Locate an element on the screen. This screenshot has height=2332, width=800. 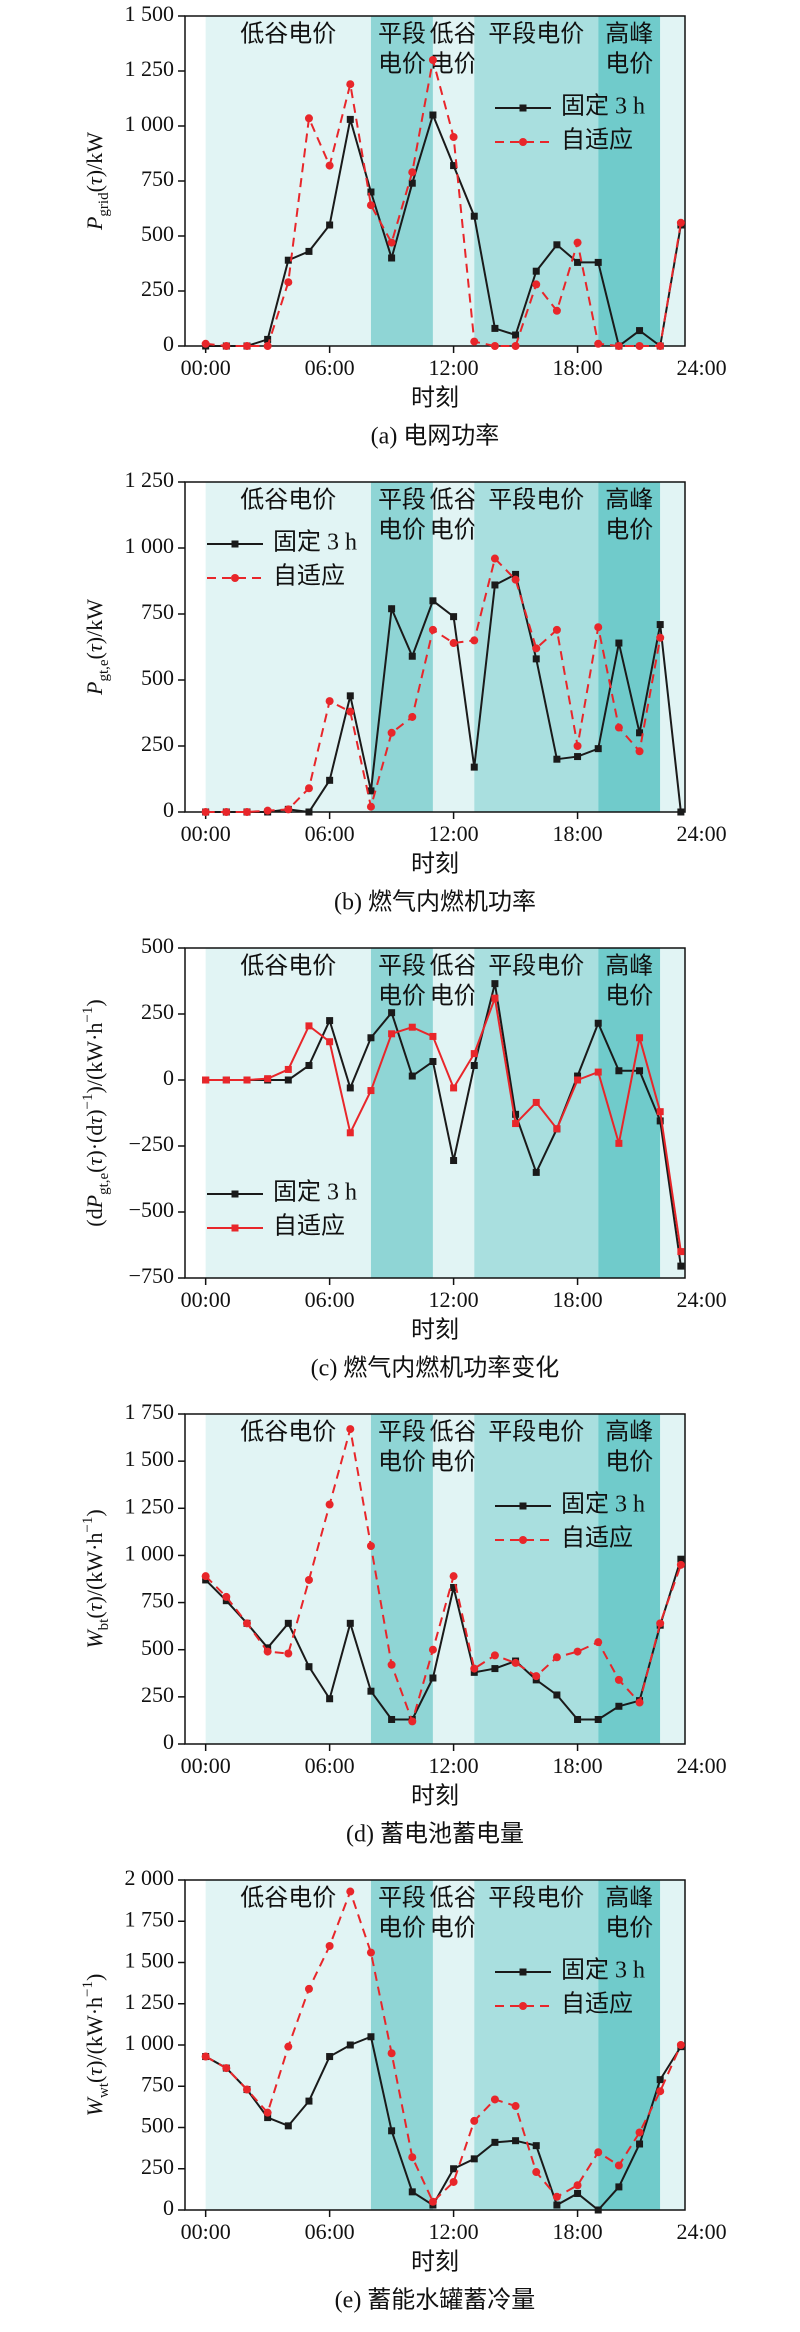
y-axis-label-part: ) is located at coordinates (94, 1112).